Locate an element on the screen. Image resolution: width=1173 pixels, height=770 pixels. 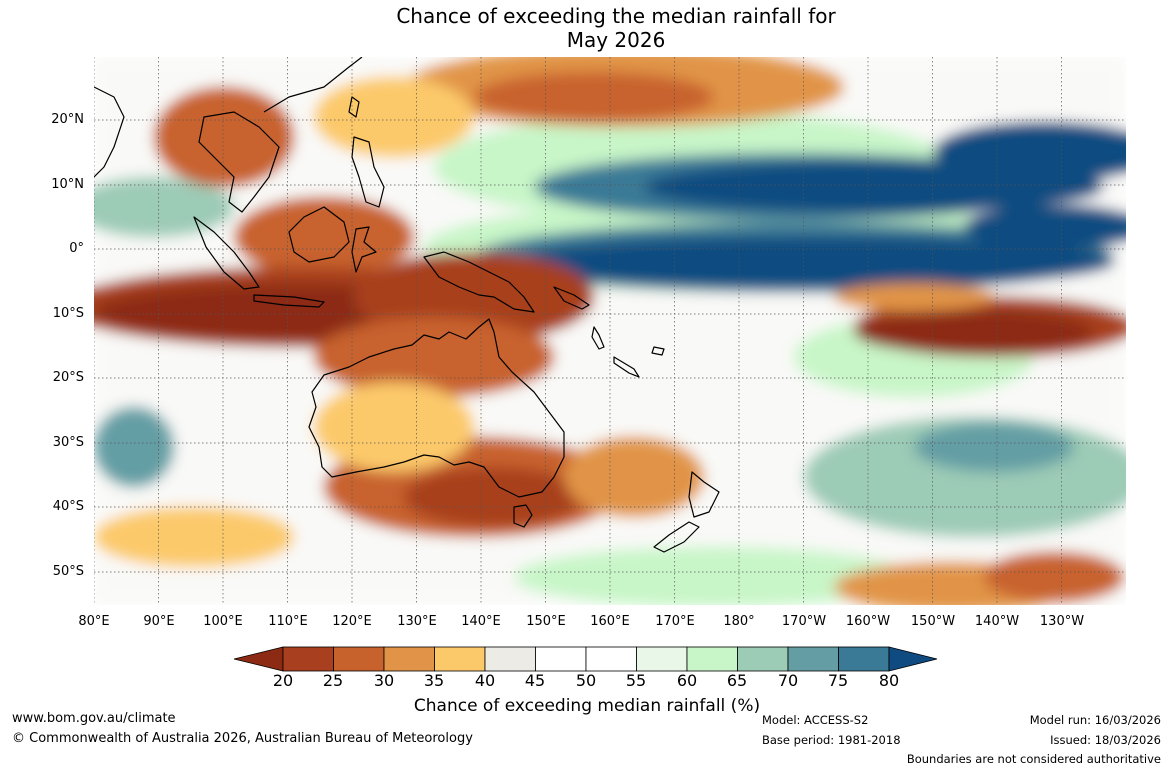
lat-label: 30°S is located at coordinates (62, 442).